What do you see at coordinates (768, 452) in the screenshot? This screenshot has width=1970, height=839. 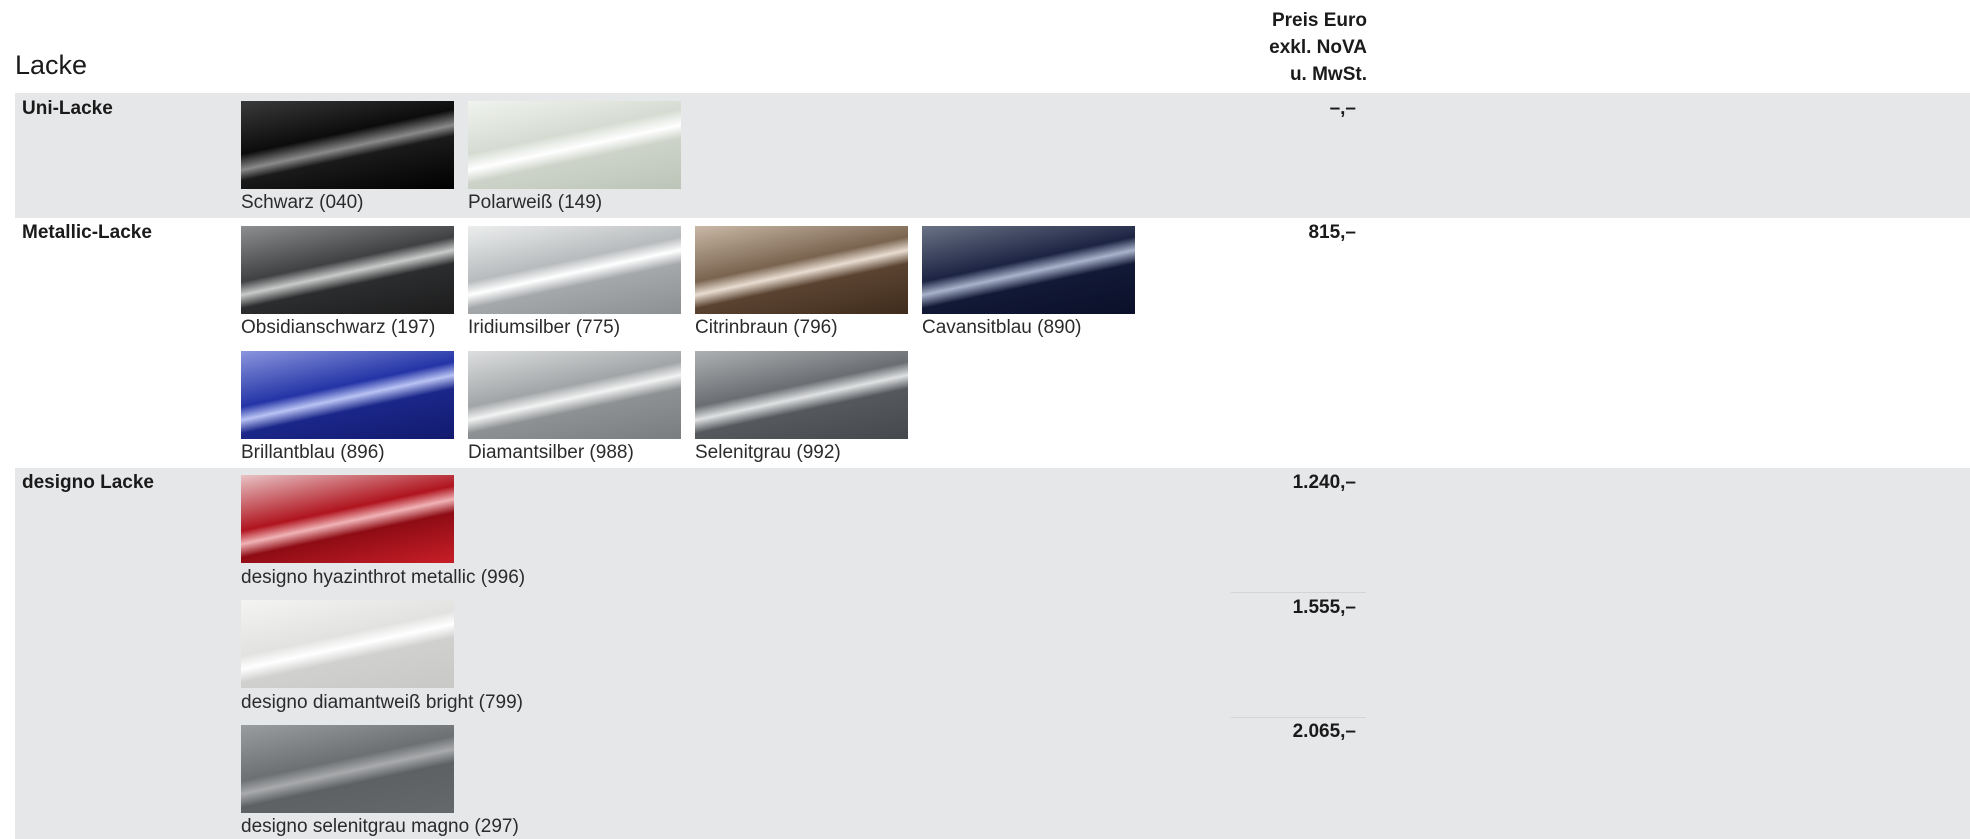 I see `swatch-label: Selenitgrau (992)` at bounding box center [768, 452].